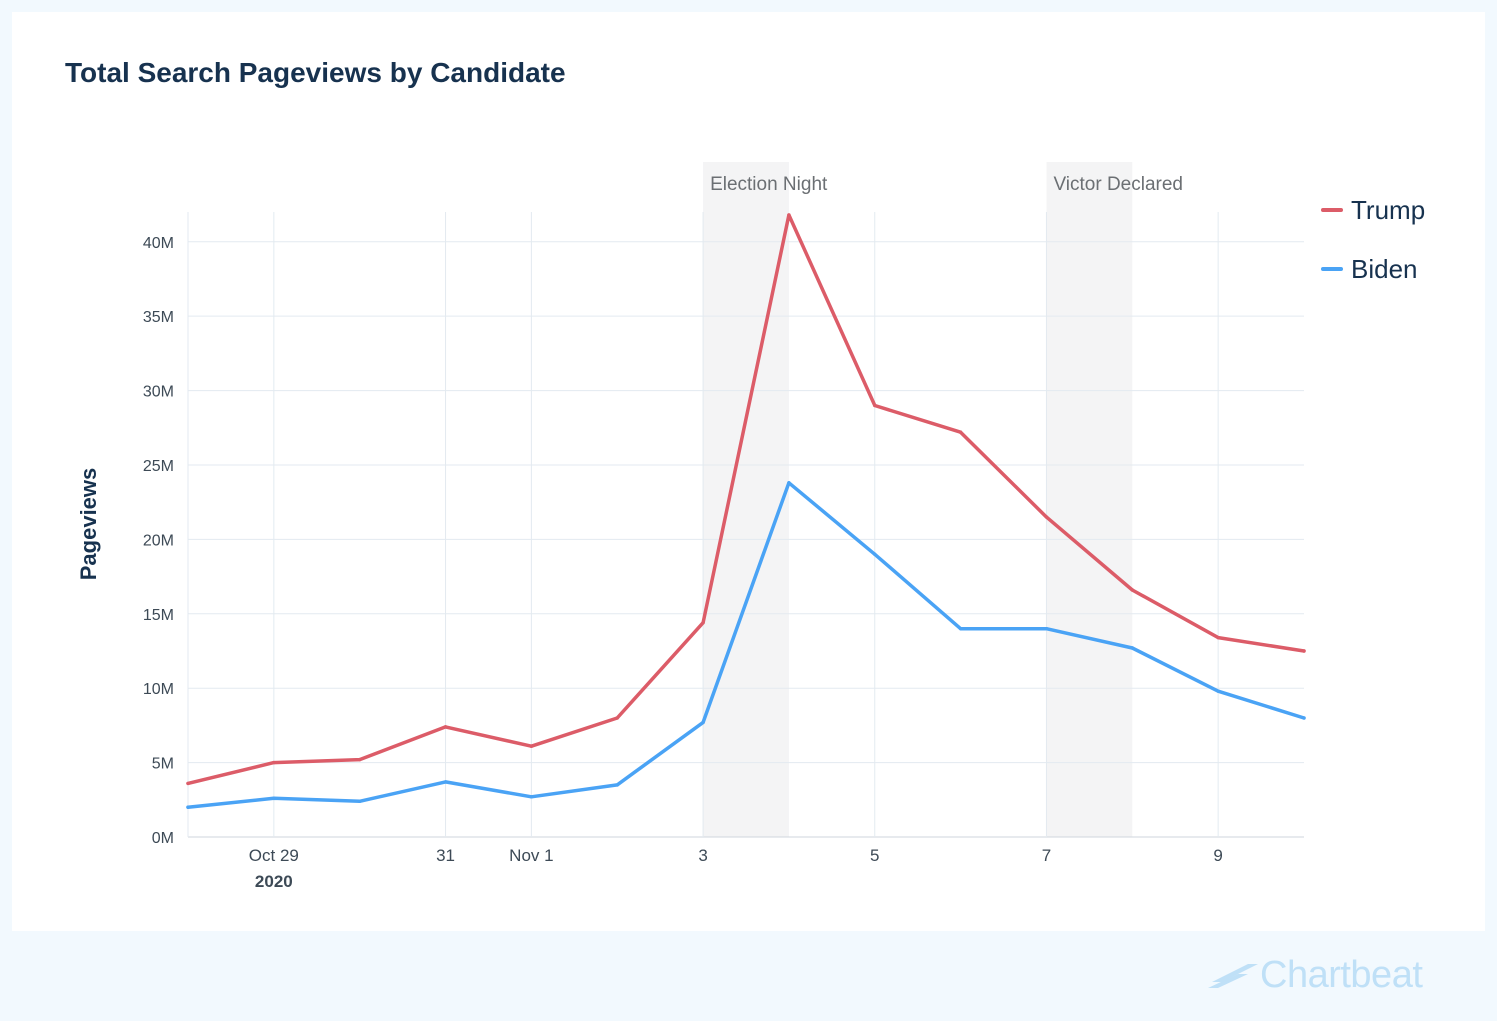 The image size is (1497, 1021). I want to click on x-tick-label: 31, so click(445, 855).